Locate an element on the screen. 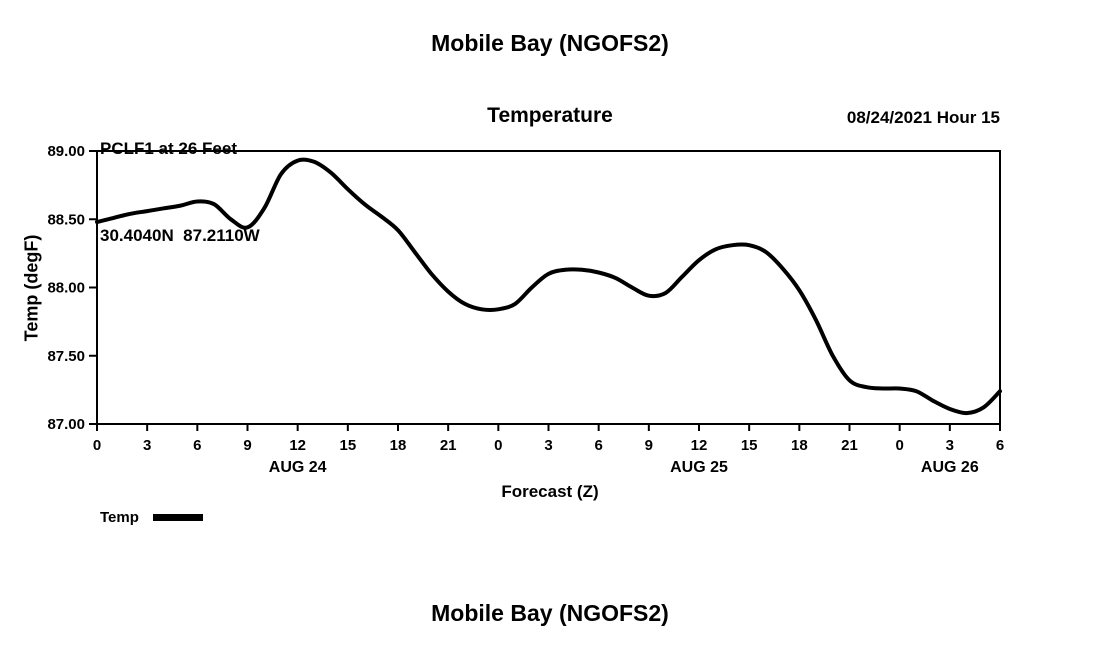  page-title: Mobile Bay (NGOFS2) is located at coordinates (550, 43).